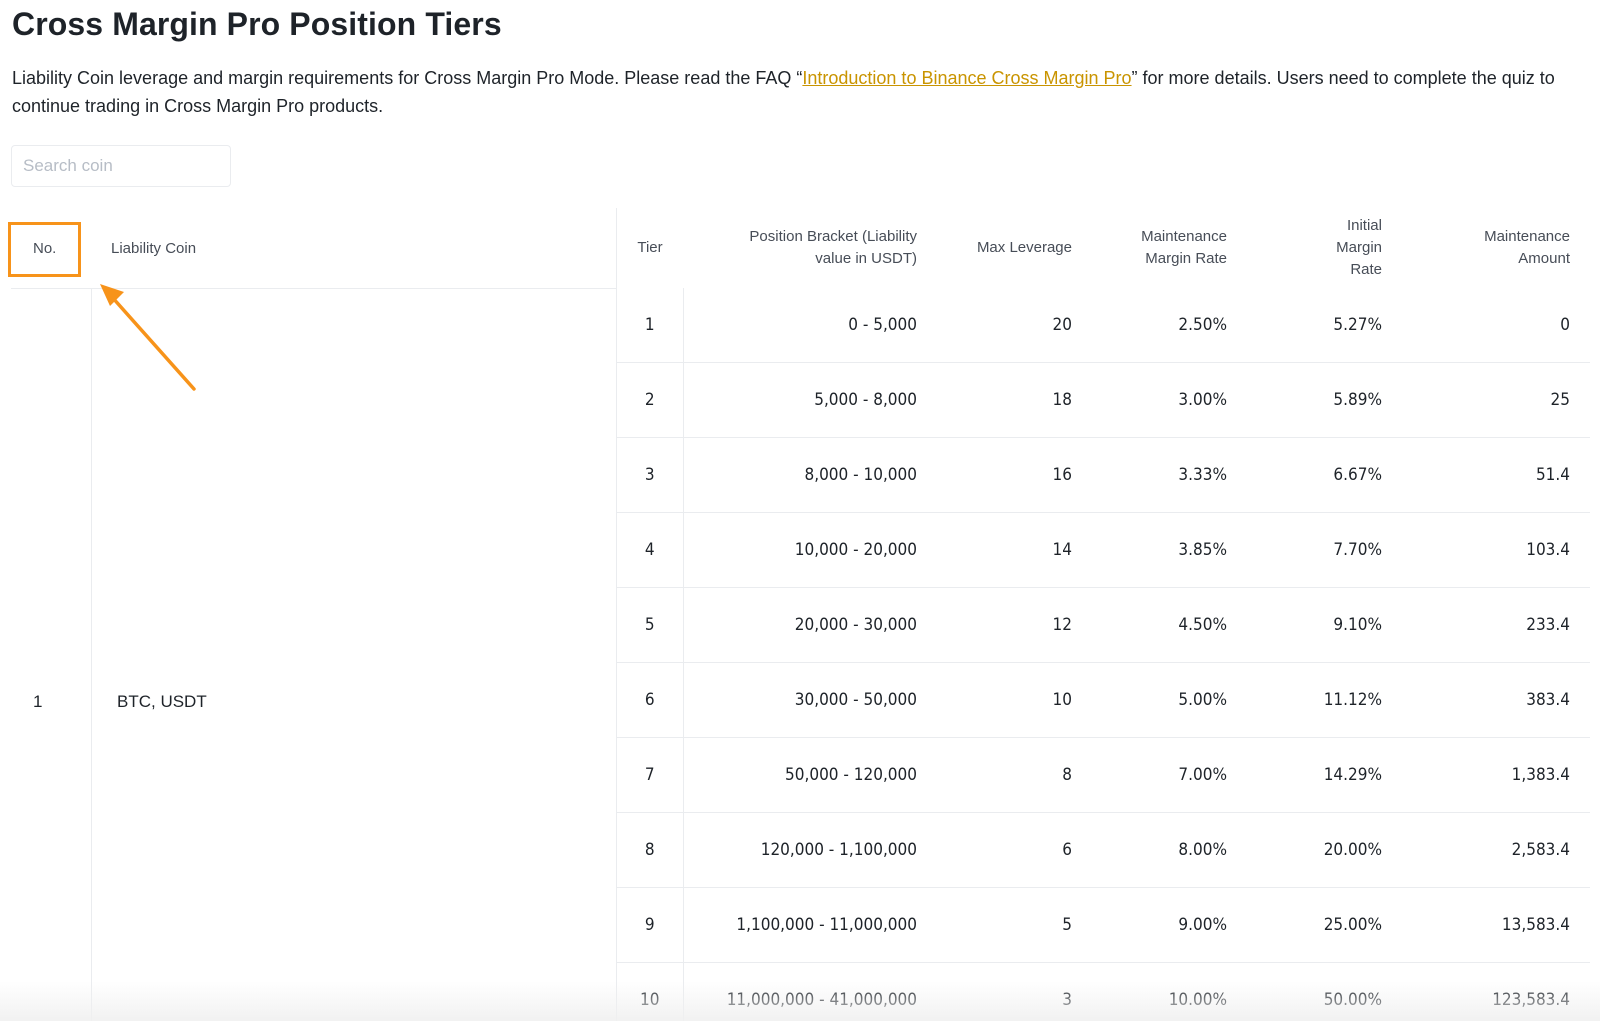 The image size is (1600, 1021). What do you see at coordinates (1169, 775) in the screenshot?
I see `cell-maintenance-margin-rate: 7.00%` at bounding box center [1169, 775].